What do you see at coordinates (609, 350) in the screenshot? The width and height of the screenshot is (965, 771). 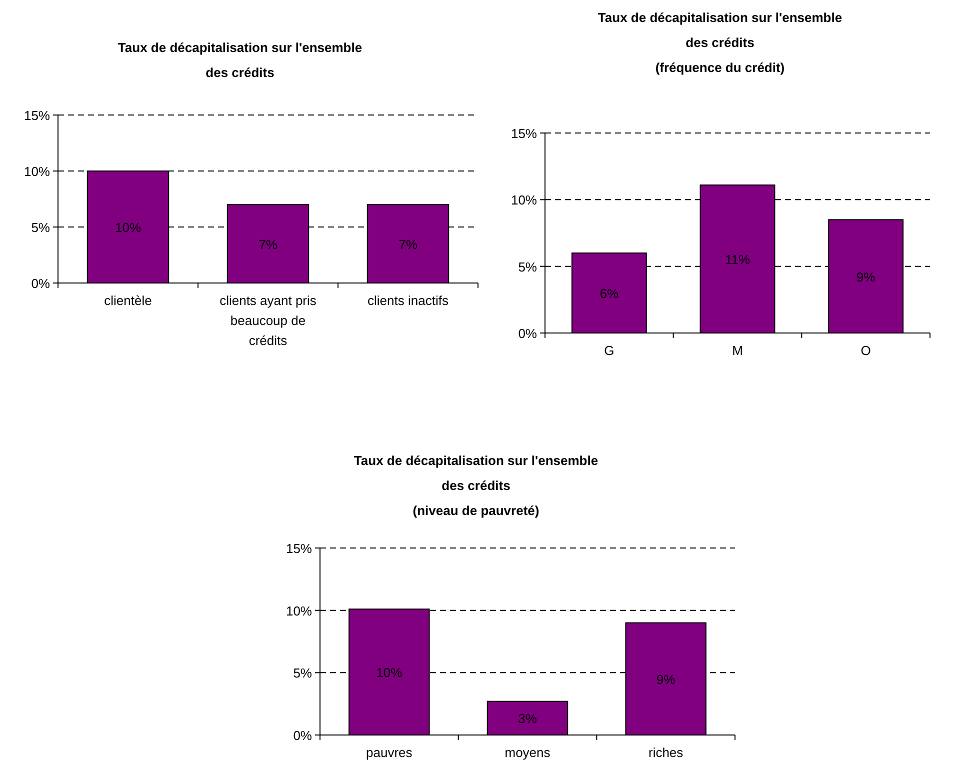 I see `x-tick-label: G` at bounding box center [609, 350].